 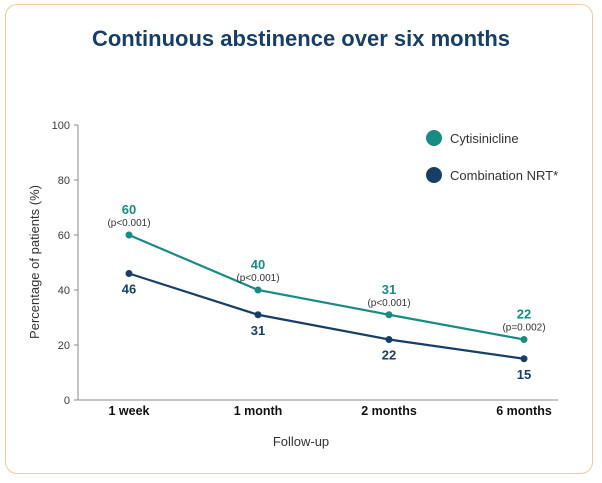 I want to click on y-tick-label: 100, so click(x=61, y=126).